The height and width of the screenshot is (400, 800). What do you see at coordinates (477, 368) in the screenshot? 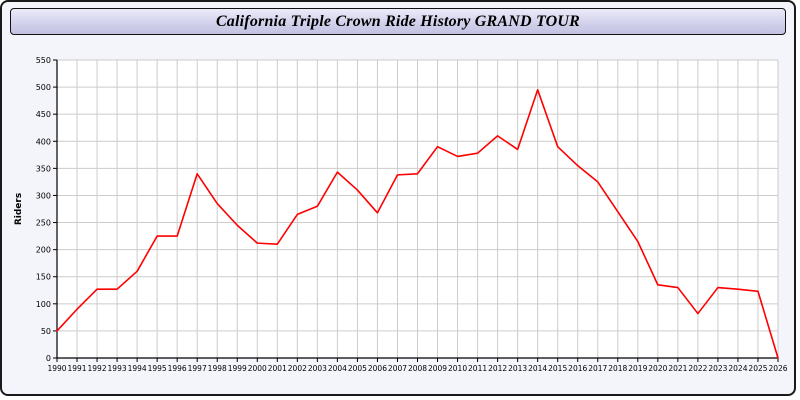
I see `x-tick-label: 2011` at bounding box center [477, 368].